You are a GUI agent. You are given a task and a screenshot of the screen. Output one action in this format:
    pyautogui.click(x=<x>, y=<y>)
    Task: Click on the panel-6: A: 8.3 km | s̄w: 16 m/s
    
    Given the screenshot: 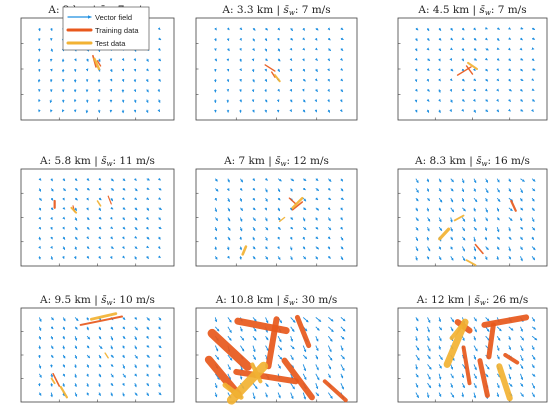 What is the action you would take?
    pyautogui.click(x=472, y=211)
    